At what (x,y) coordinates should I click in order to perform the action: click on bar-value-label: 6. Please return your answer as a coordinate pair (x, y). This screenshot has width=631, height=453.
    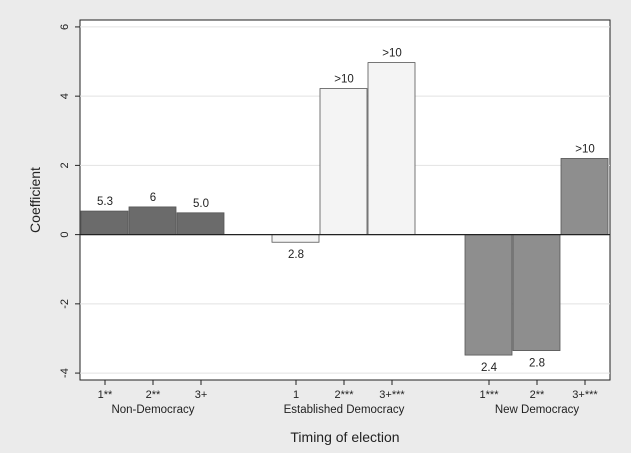
    Looking at the image, I should click on (153, 198).